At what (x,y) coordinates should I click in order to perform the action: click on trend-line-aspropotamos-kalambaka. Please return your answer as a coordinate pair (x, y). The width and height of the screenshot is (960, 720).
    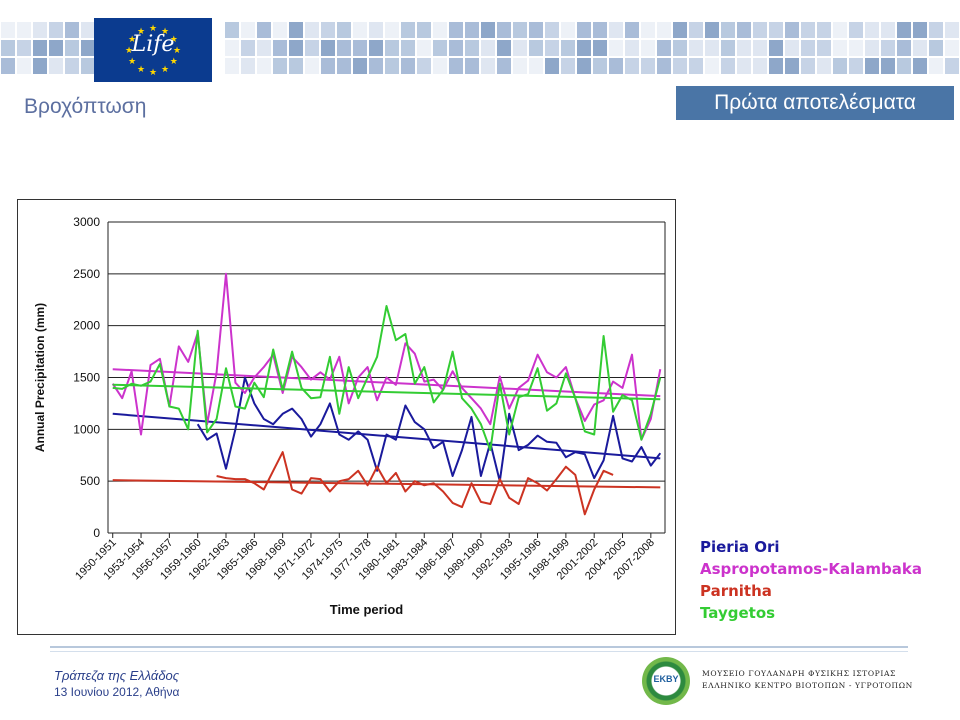
    Looking at the image, I should click on (386, 383).